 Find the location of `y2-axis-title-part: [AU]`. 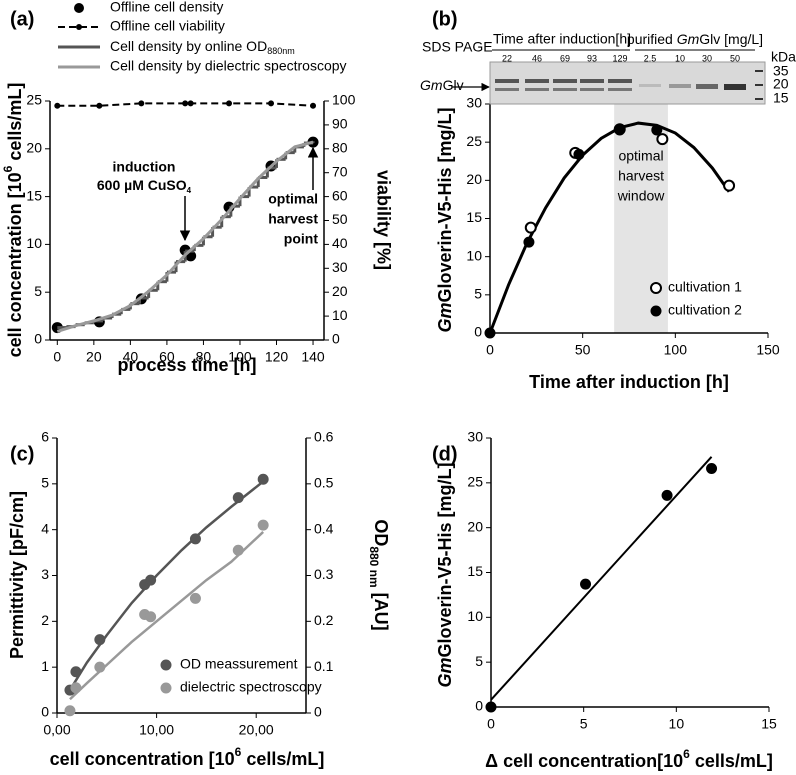

y2-axis-title-part: [AU] is located at coordinates (381, 609).